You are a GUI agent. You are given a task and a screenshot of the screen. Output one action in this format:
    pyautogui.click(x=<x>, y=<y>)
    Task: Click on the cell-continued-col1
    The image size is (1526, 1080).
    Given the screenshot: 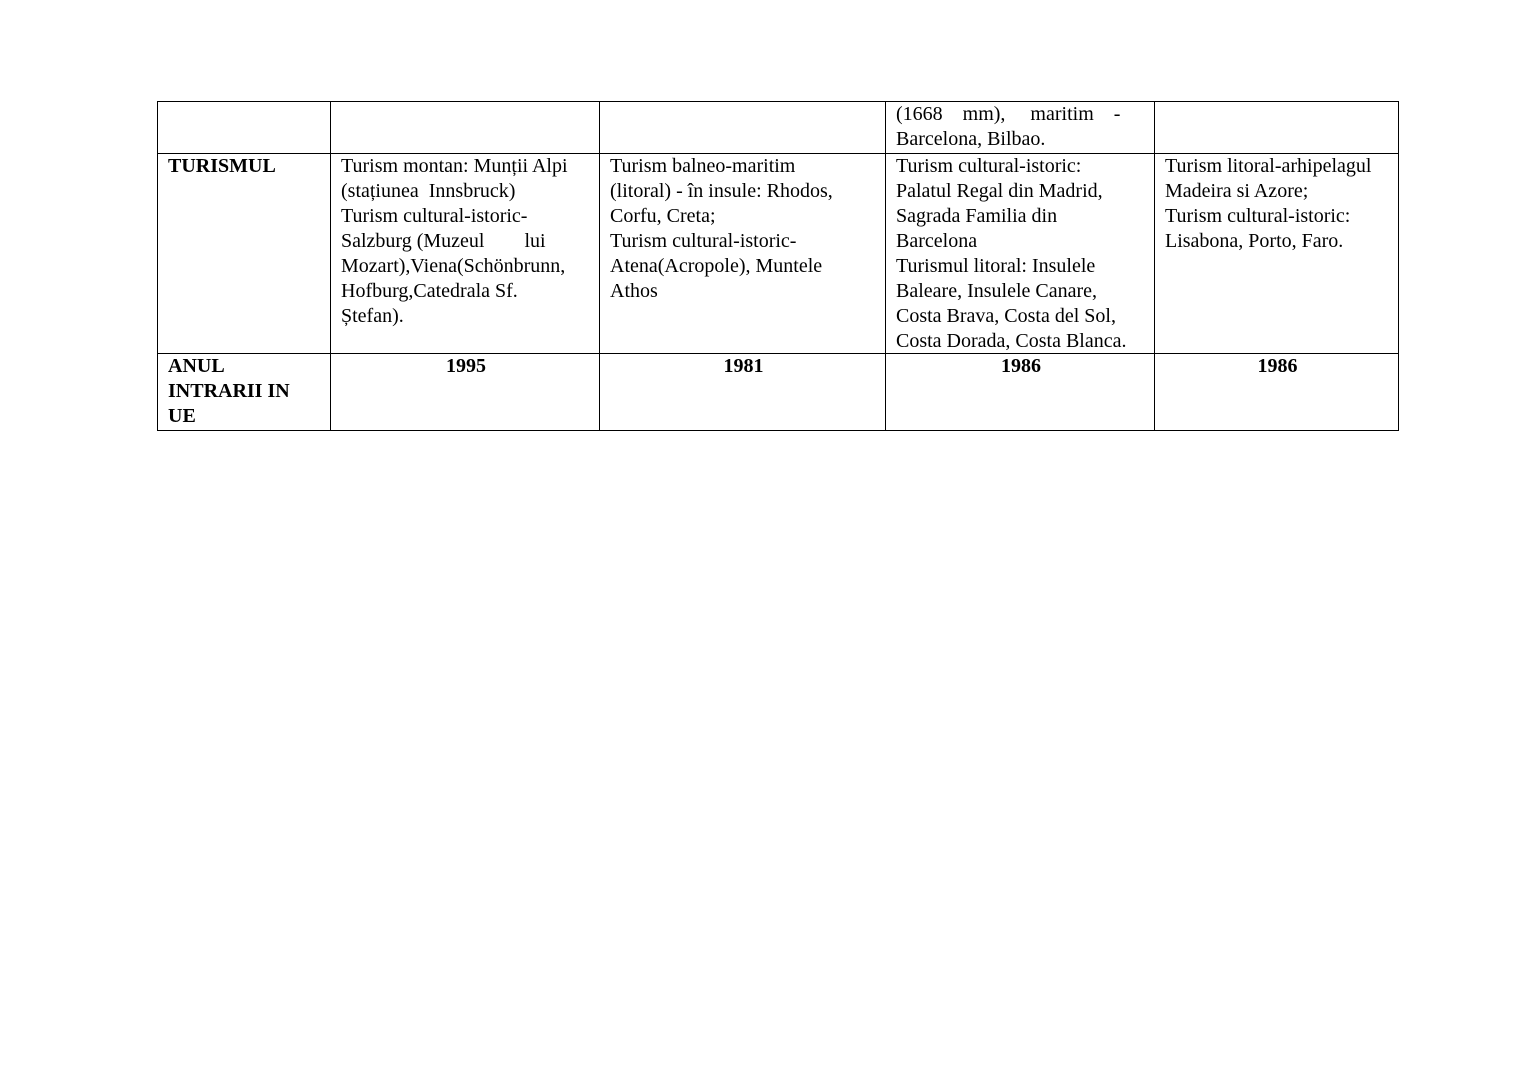 What is the action you would take?
    pyautogui.click(x=465, y=127)
    